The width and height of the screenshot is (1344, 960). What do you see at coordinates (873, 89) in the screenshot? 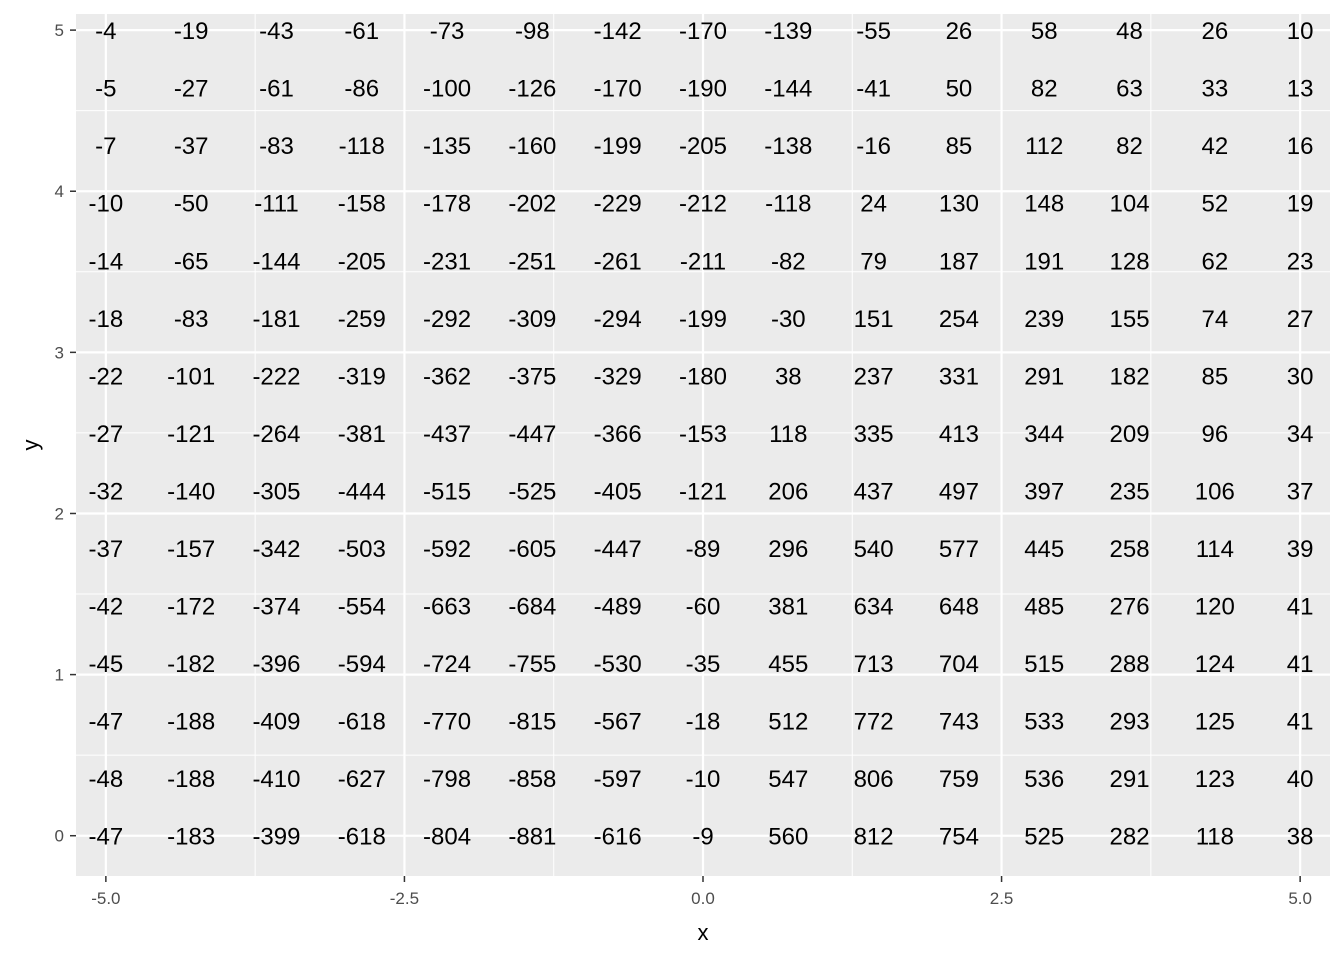
I see `cell-value-label: -41` at bounding box center [873, 89].